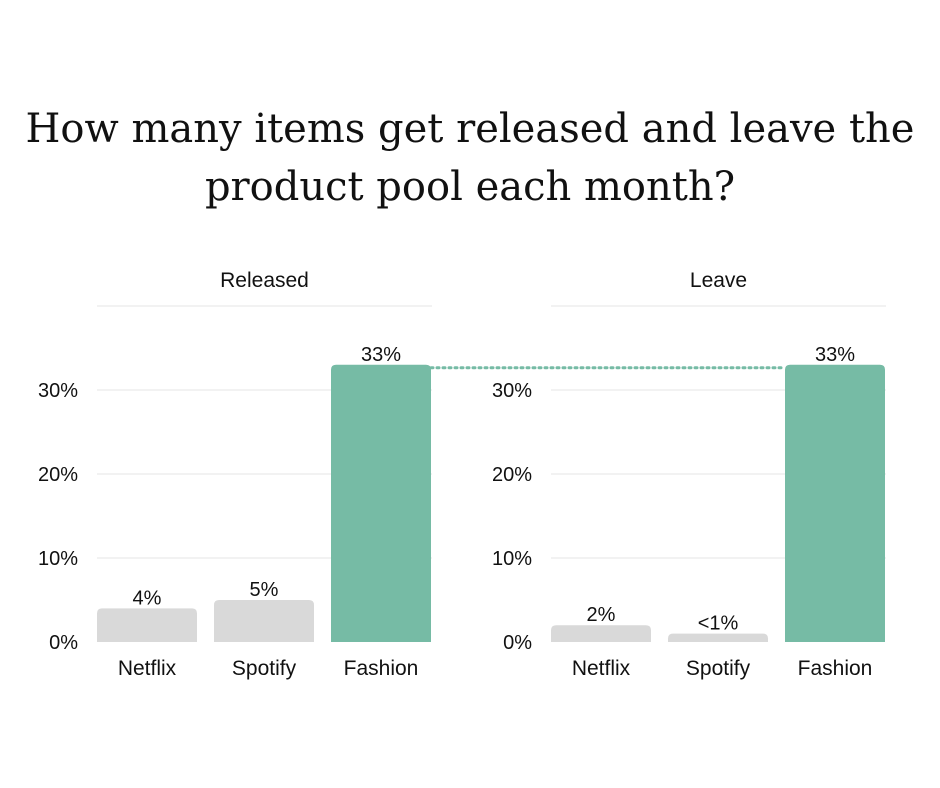  I want to click on leave-panel-title: Leave, so click(718, 280).